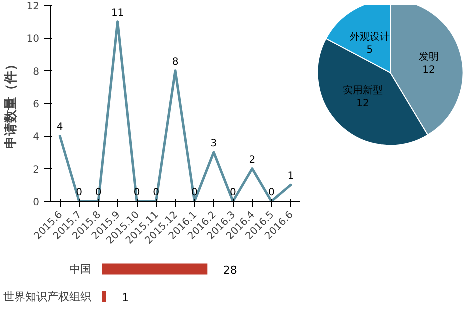 The width and height of the screenshot is (475, 324). I want to click on slice-label: 实用新型, so click(362, 90).